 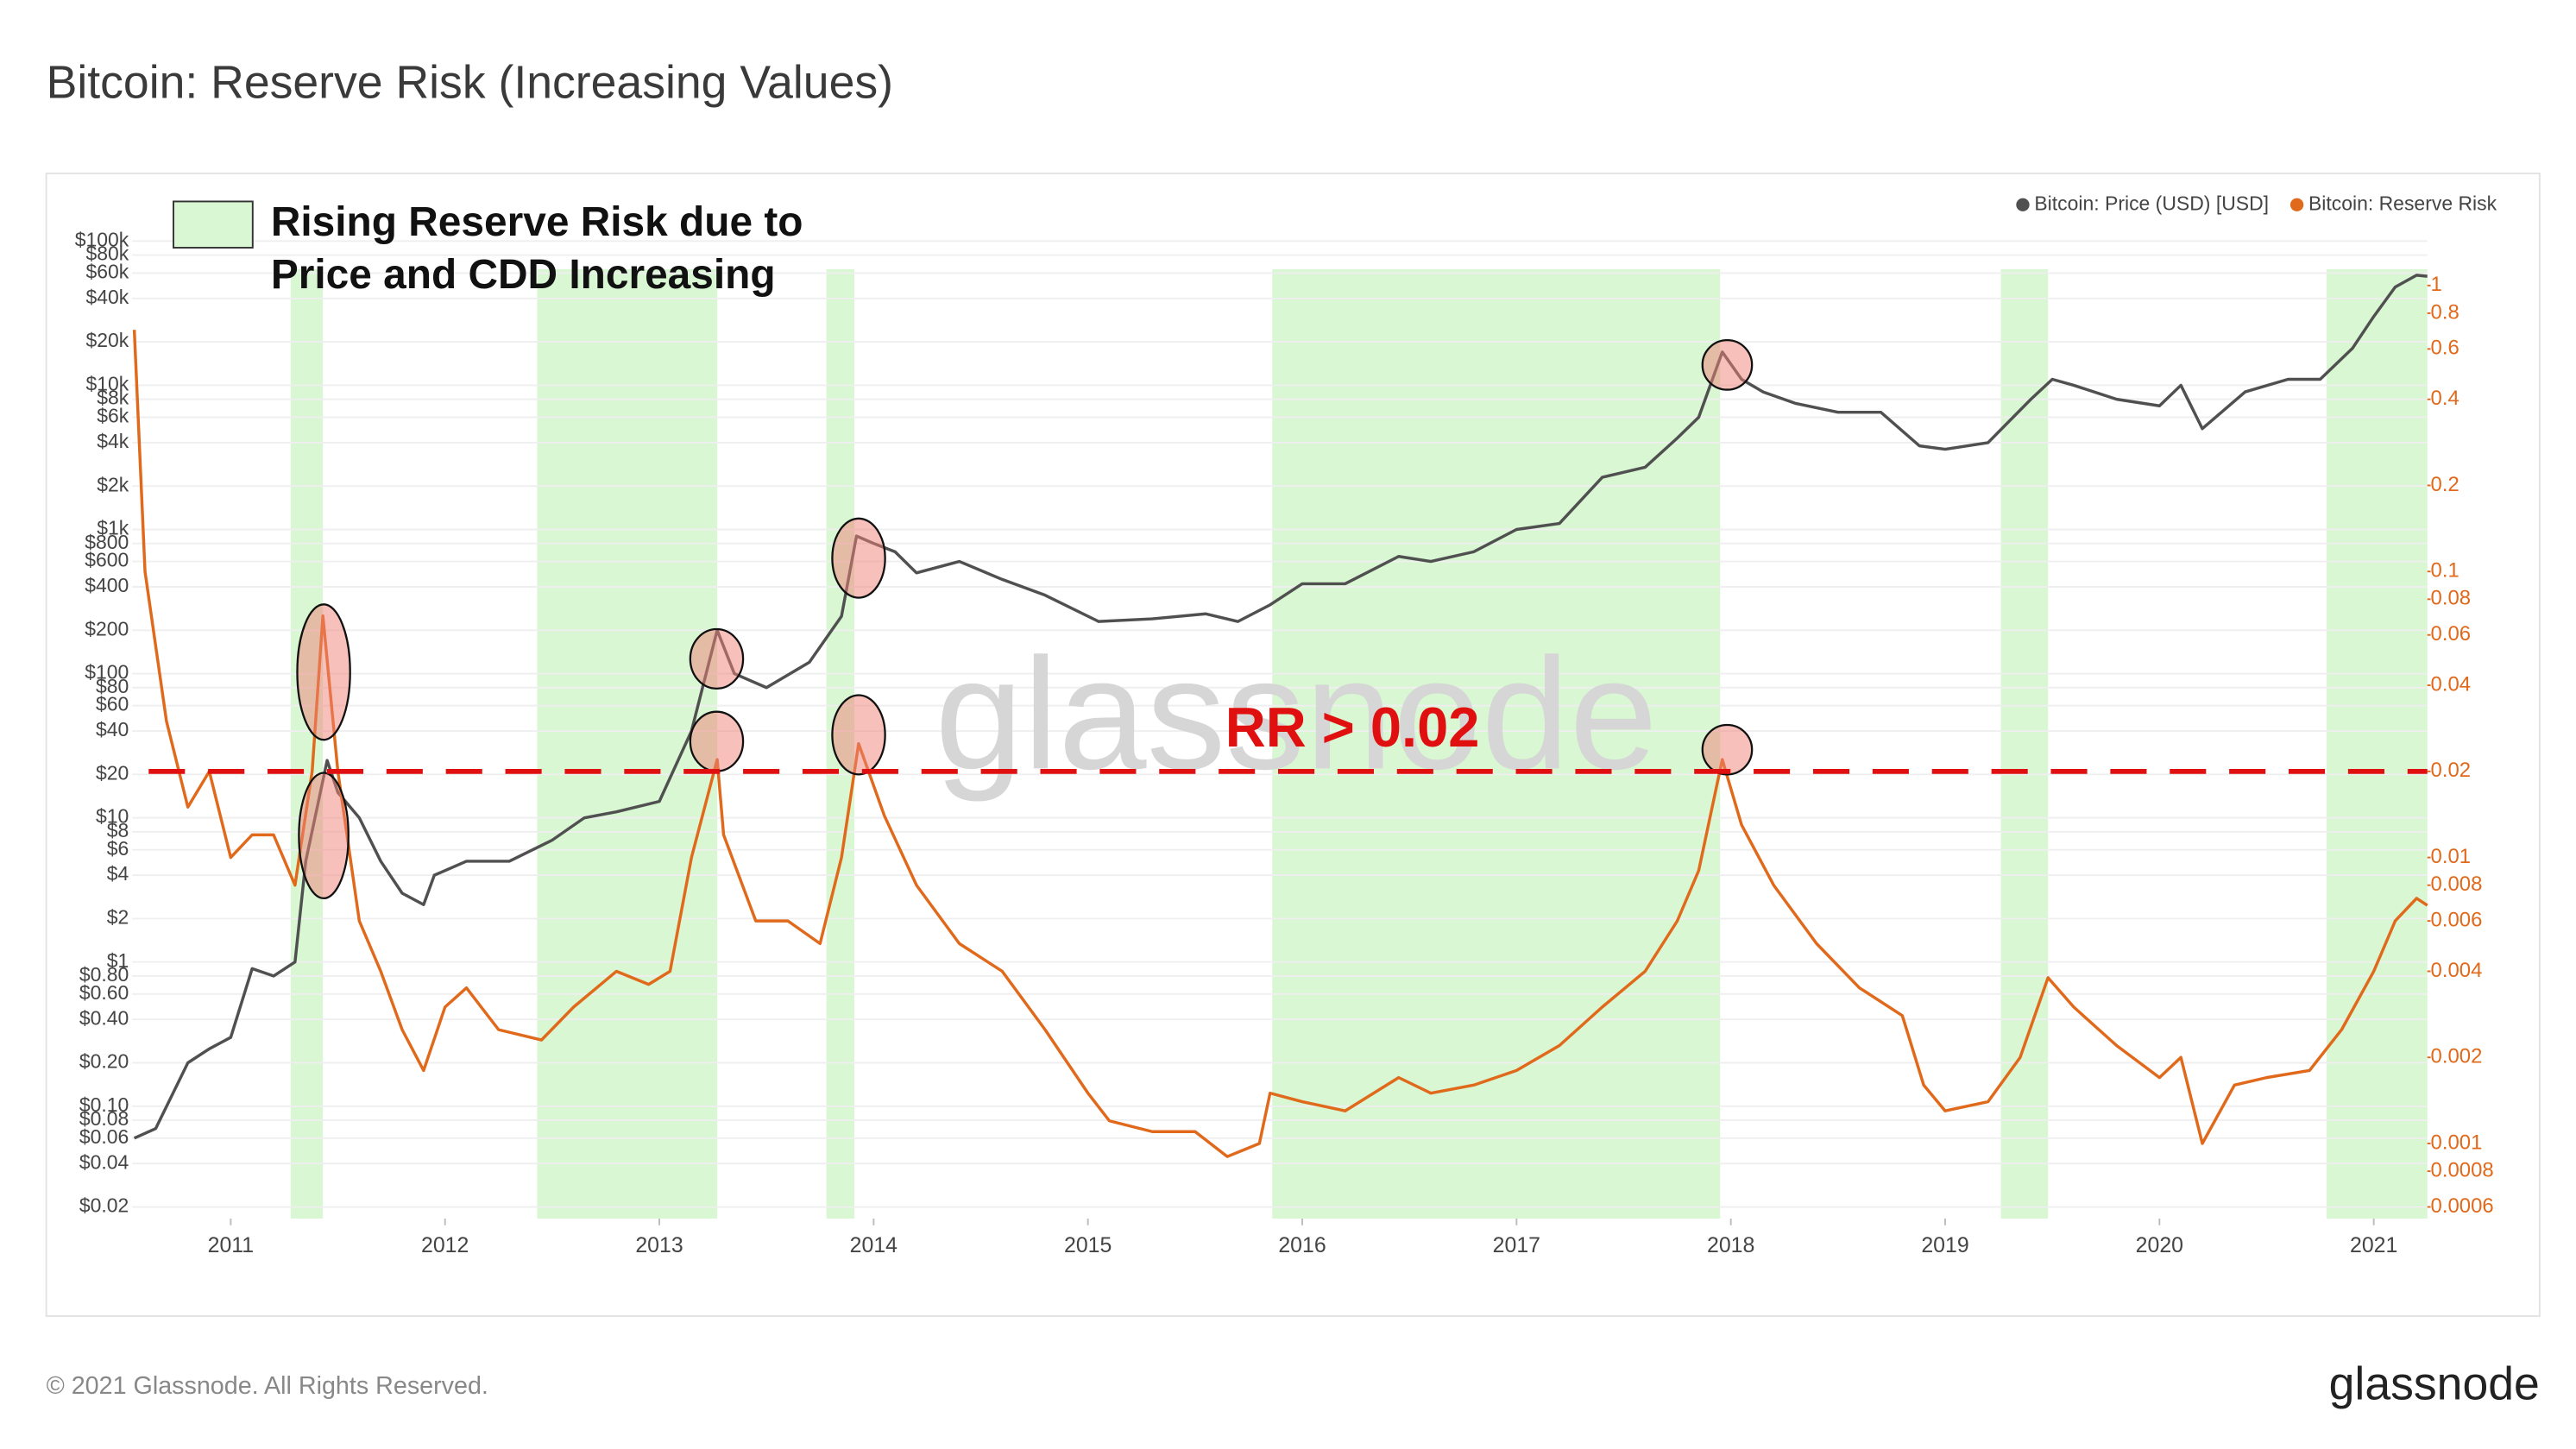 What do you see at coordinates (2463, 1206) in the screenshot?
I see `y2-tick-label: 0.0006` at bounding box center [2463, 1206].